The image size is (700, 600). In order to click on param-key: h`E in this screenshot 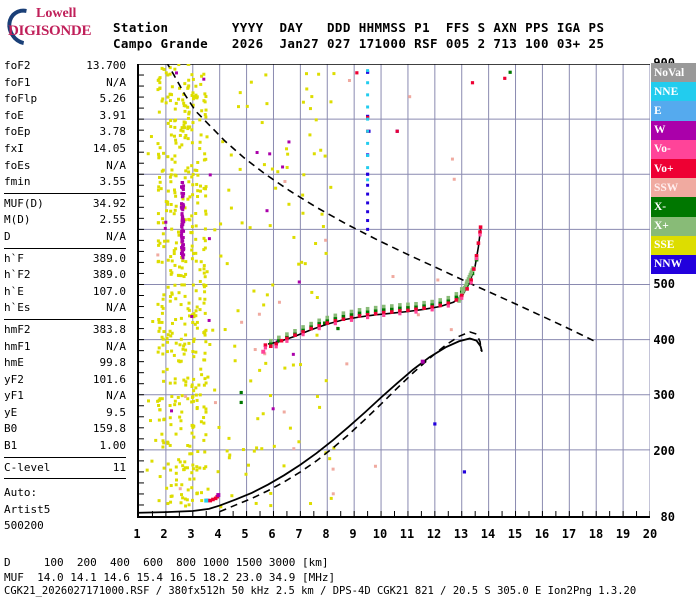, I will do `click(14, 291)`.